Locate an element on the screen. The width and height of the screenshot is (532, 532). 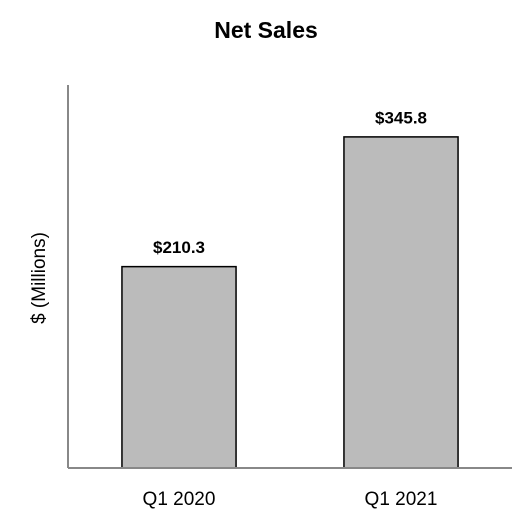
value-label: $210.3 is located at coordinates (179, 247).